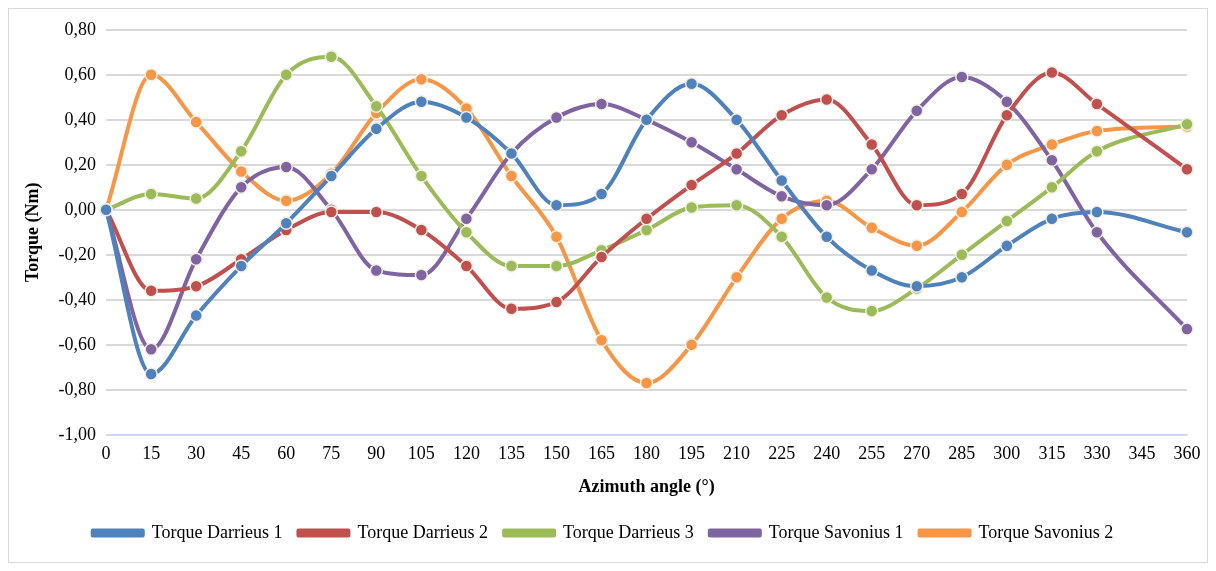  I want to click on legend-label: Torque Savonius 2, so click(1046, 531).